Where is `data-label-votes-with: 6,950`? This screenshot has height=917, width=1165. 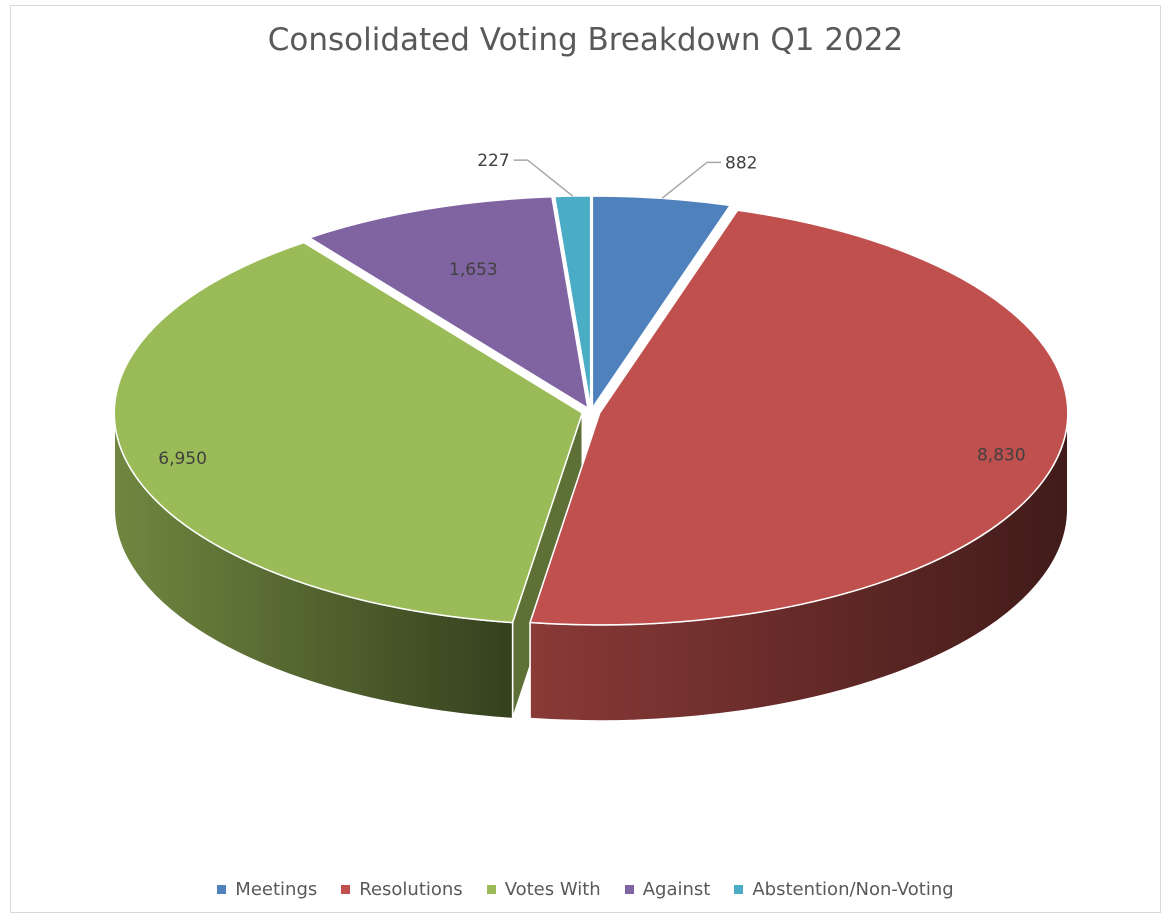 data-label-votes-with: 6,950 is located at coordinates (182, 459).